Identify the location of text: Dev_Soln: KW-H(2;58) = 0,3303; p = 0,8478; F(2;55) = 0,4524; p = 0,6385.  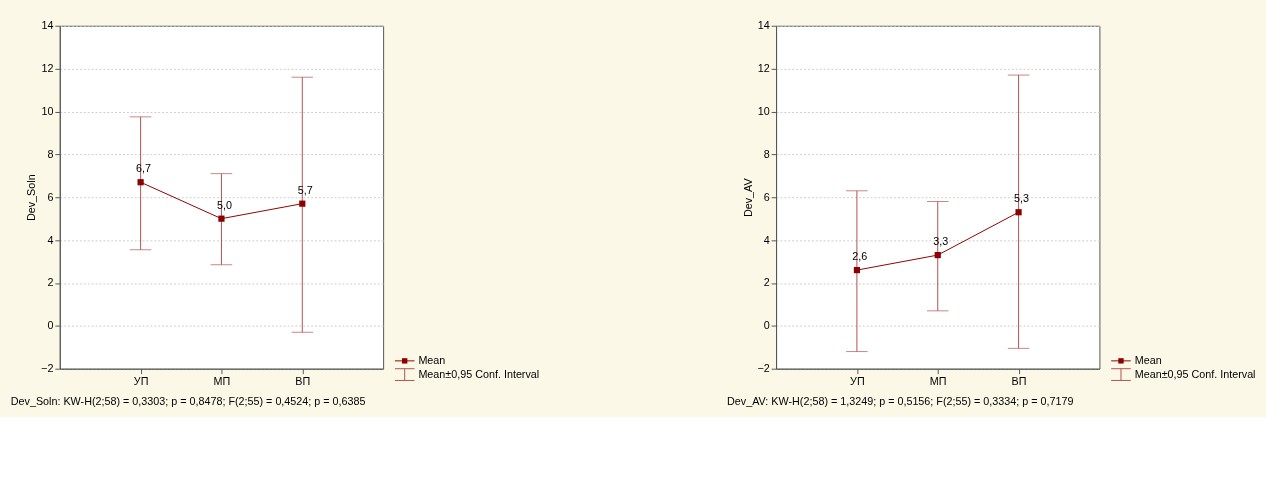
(188, 400).